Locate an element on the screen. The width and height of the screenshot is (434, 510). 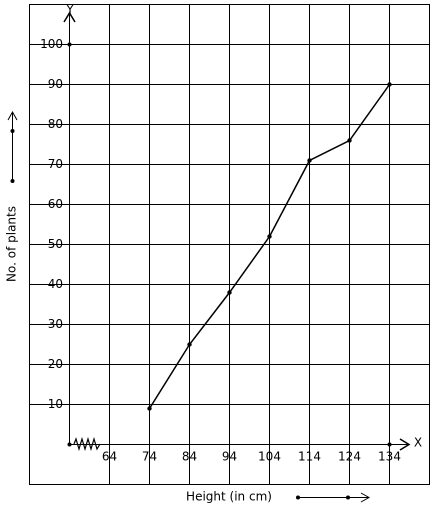
y-tick-label: 10 is located at coordinates (55, 404).